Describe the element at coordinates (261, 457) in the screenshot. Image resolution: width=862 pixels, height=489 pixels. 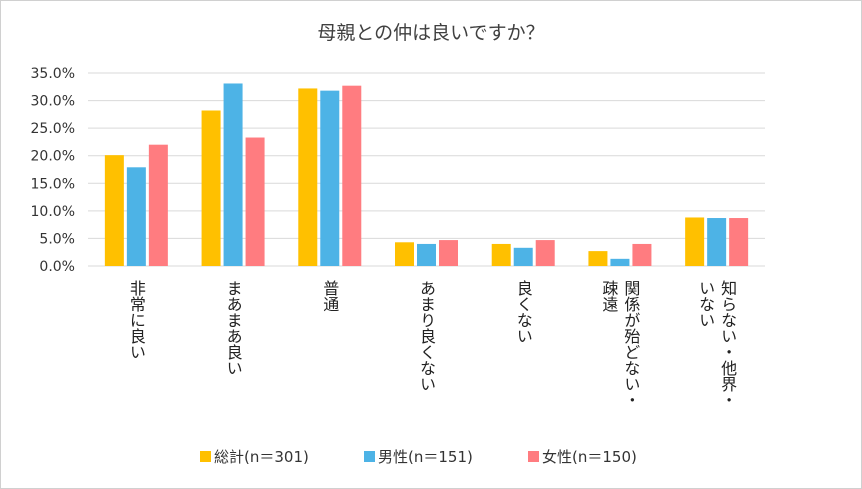
I see `legend-label-1: 総計(n＝301)` at that location.